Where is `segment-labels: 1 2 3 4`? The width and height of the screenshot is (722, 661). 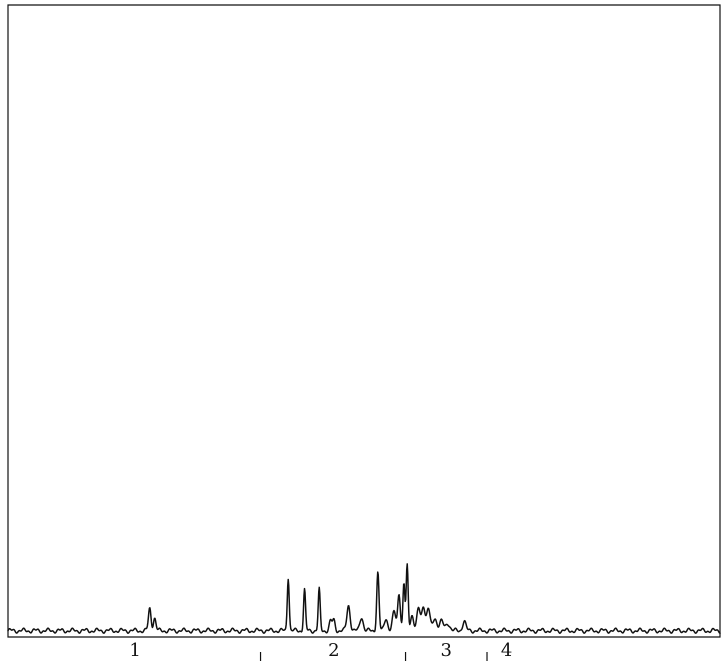 segment-labels: 1 2 3 4 is located at coordinates (320, 650).